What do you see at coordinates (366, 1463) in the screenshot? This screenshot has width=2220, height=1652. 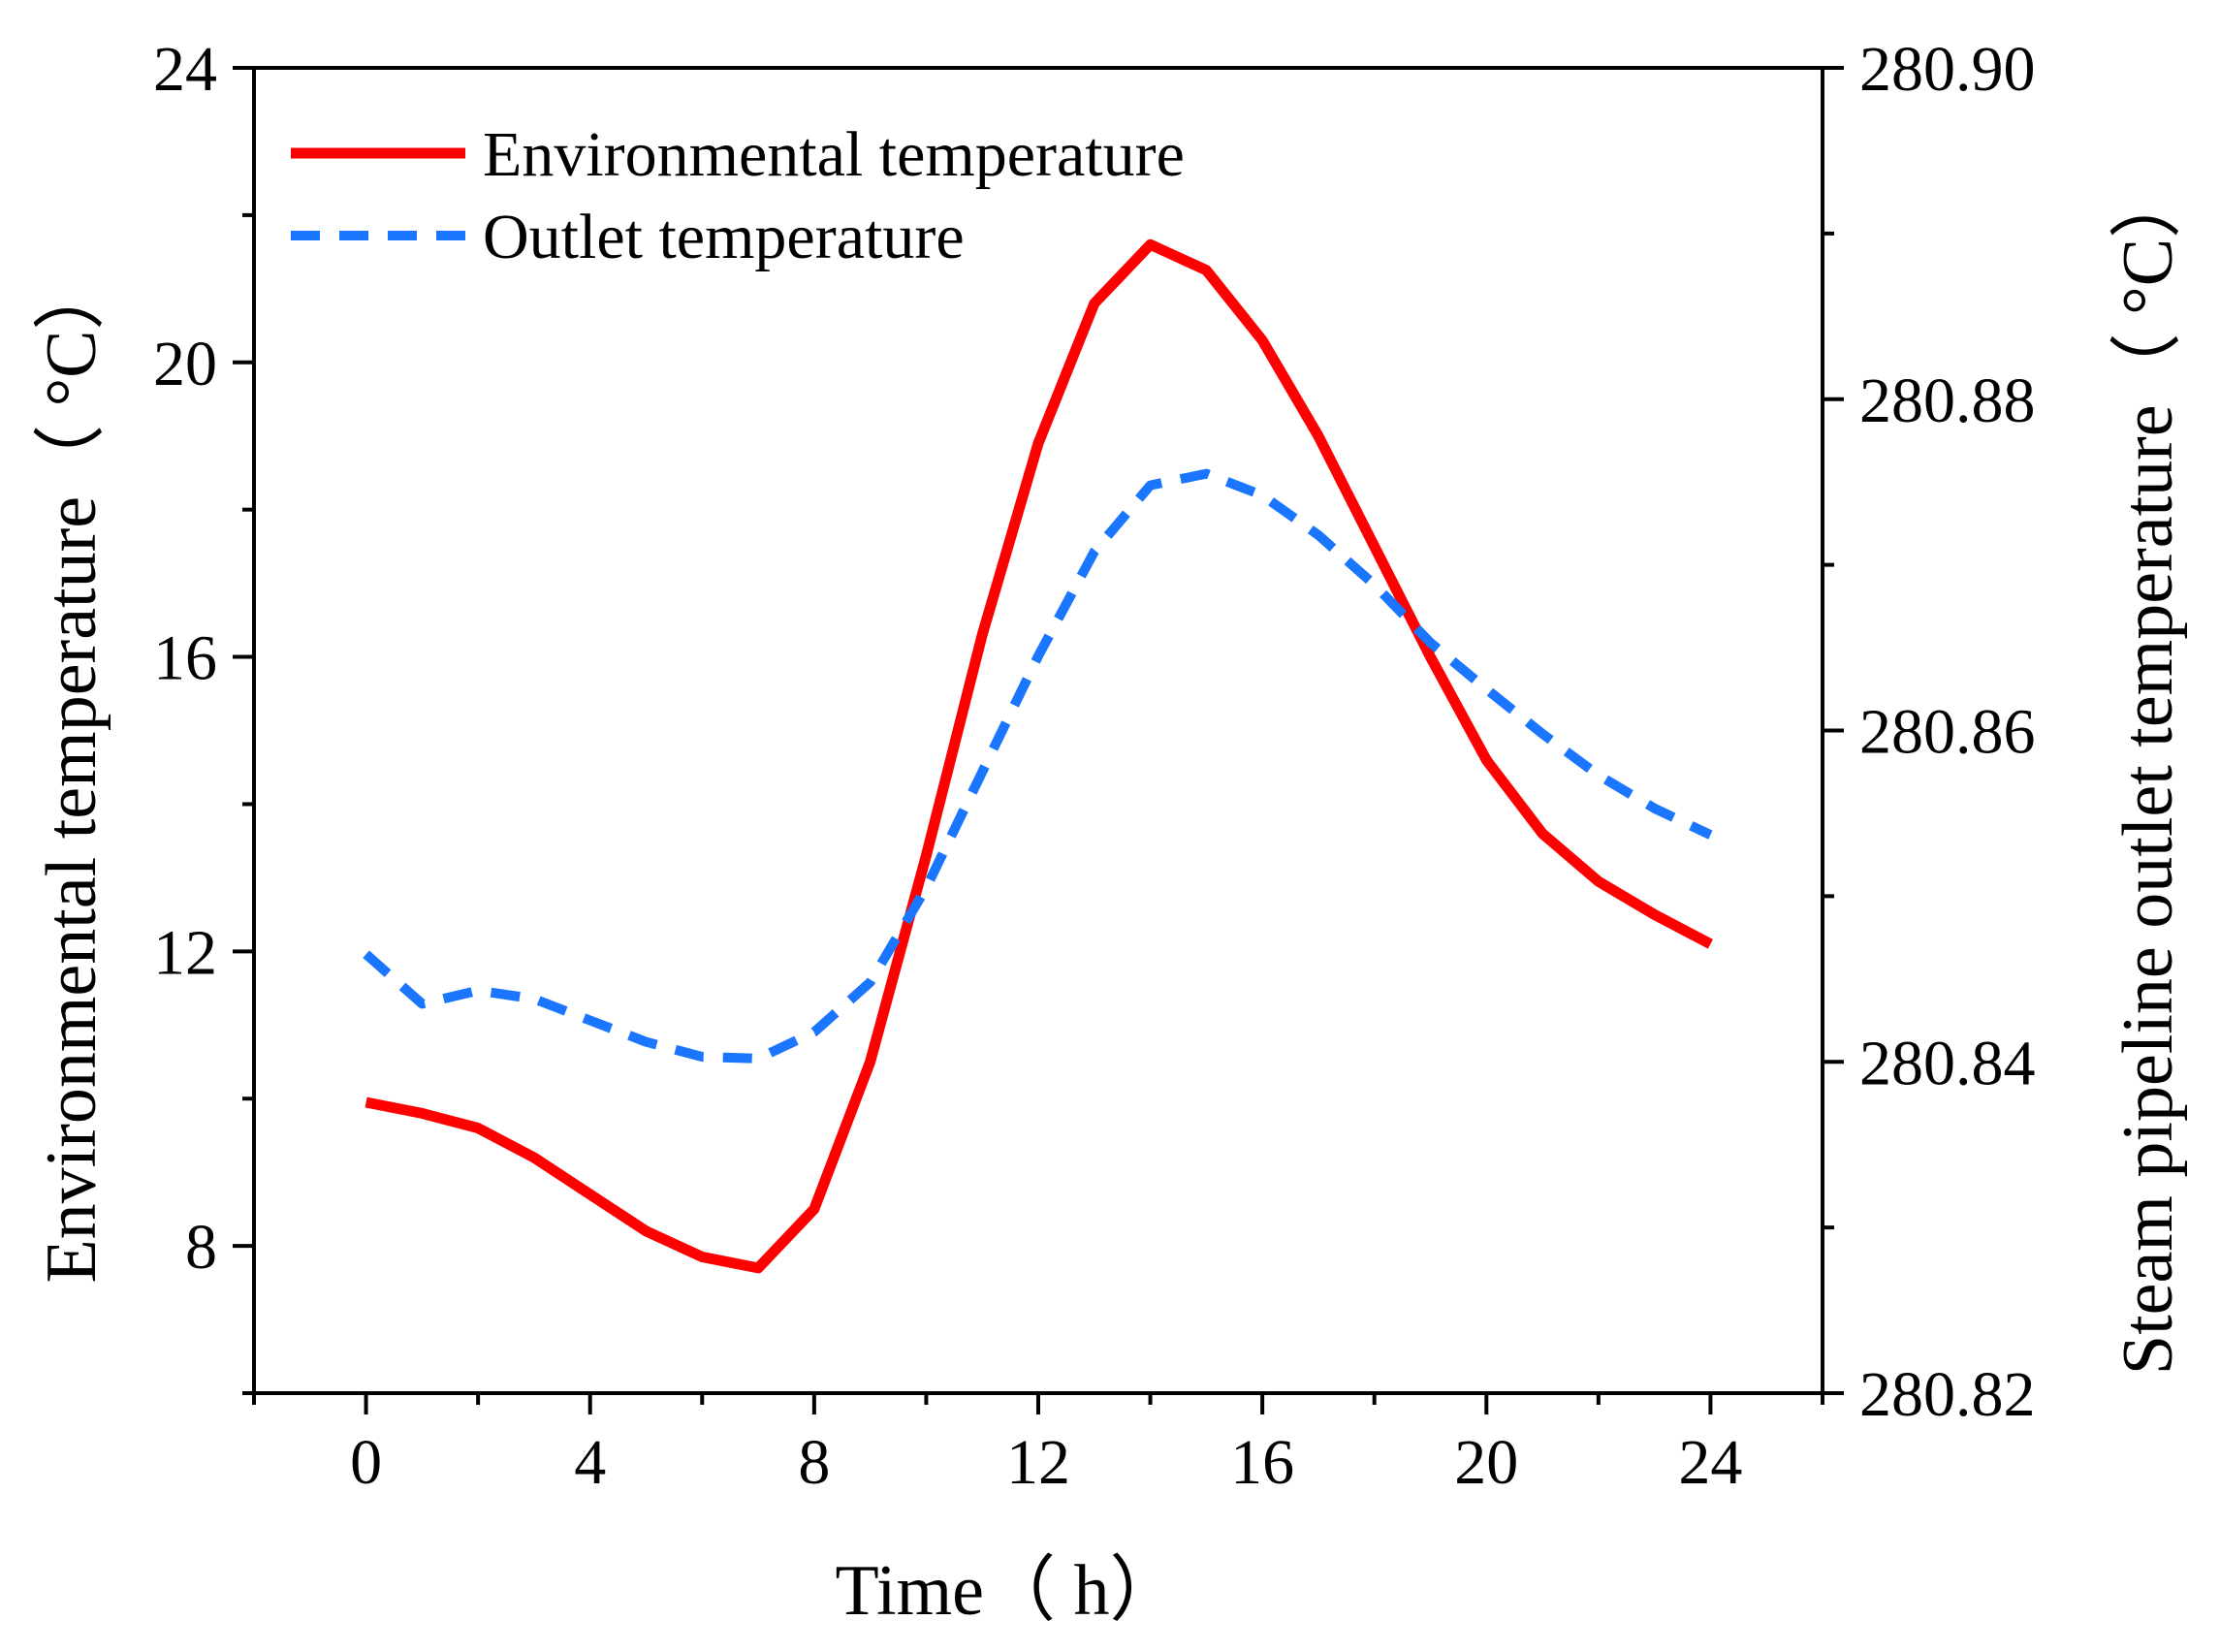 I see `x-tick-label: 0` at bounding box center [366, 1463].